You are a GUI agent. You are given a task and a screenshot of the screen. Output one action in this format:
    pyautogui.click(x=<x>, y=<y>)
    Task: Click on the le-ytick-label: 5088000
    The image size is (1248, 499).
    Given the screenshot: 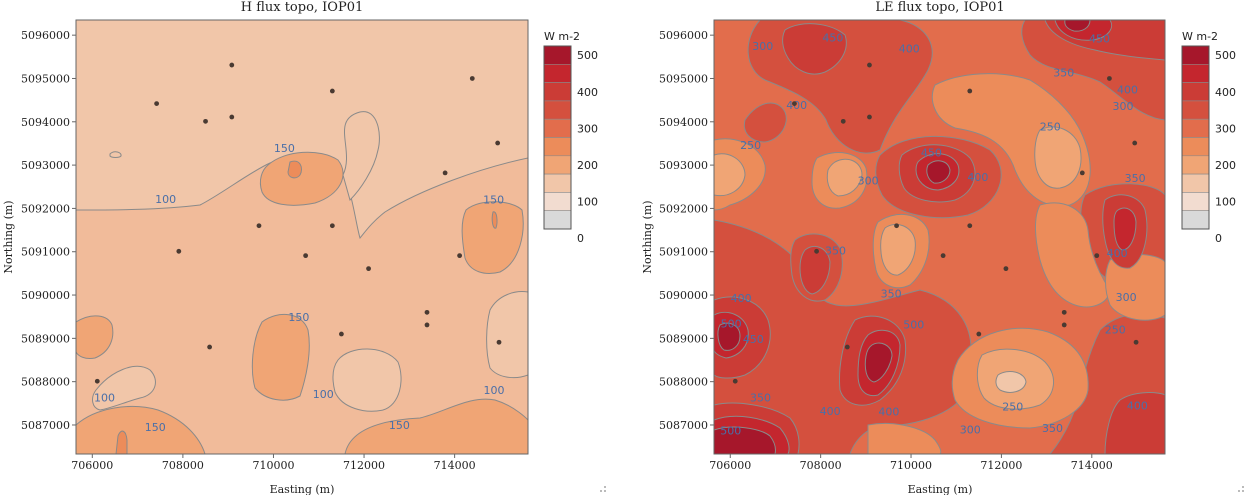 What is the action you would take?
    pyautogui.click(x=683, y=382)
    